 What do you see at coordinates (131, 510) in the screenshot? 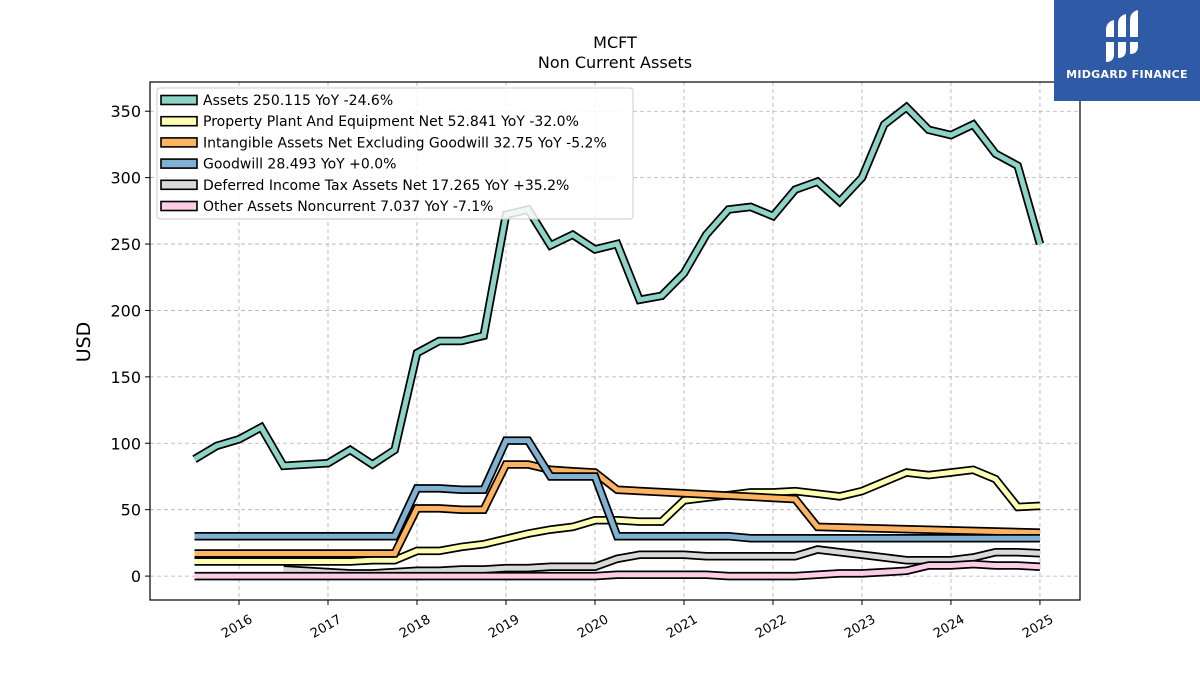
I see `y-tick-label: 50` at bounding box center [131, 510].